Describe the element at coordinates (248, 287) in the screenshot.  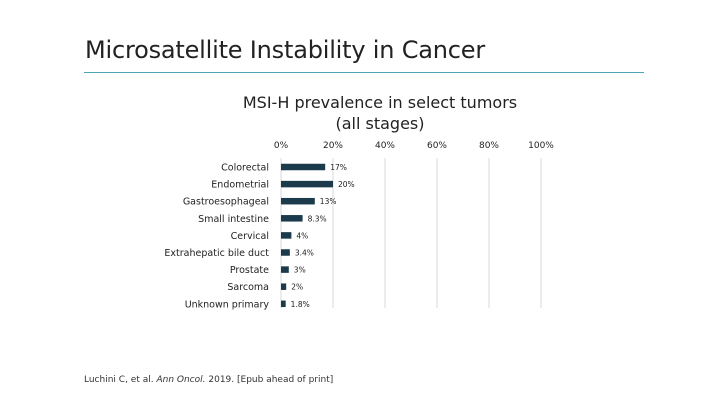
I see `category-label-sarcoma: Sarcoma` at that location.